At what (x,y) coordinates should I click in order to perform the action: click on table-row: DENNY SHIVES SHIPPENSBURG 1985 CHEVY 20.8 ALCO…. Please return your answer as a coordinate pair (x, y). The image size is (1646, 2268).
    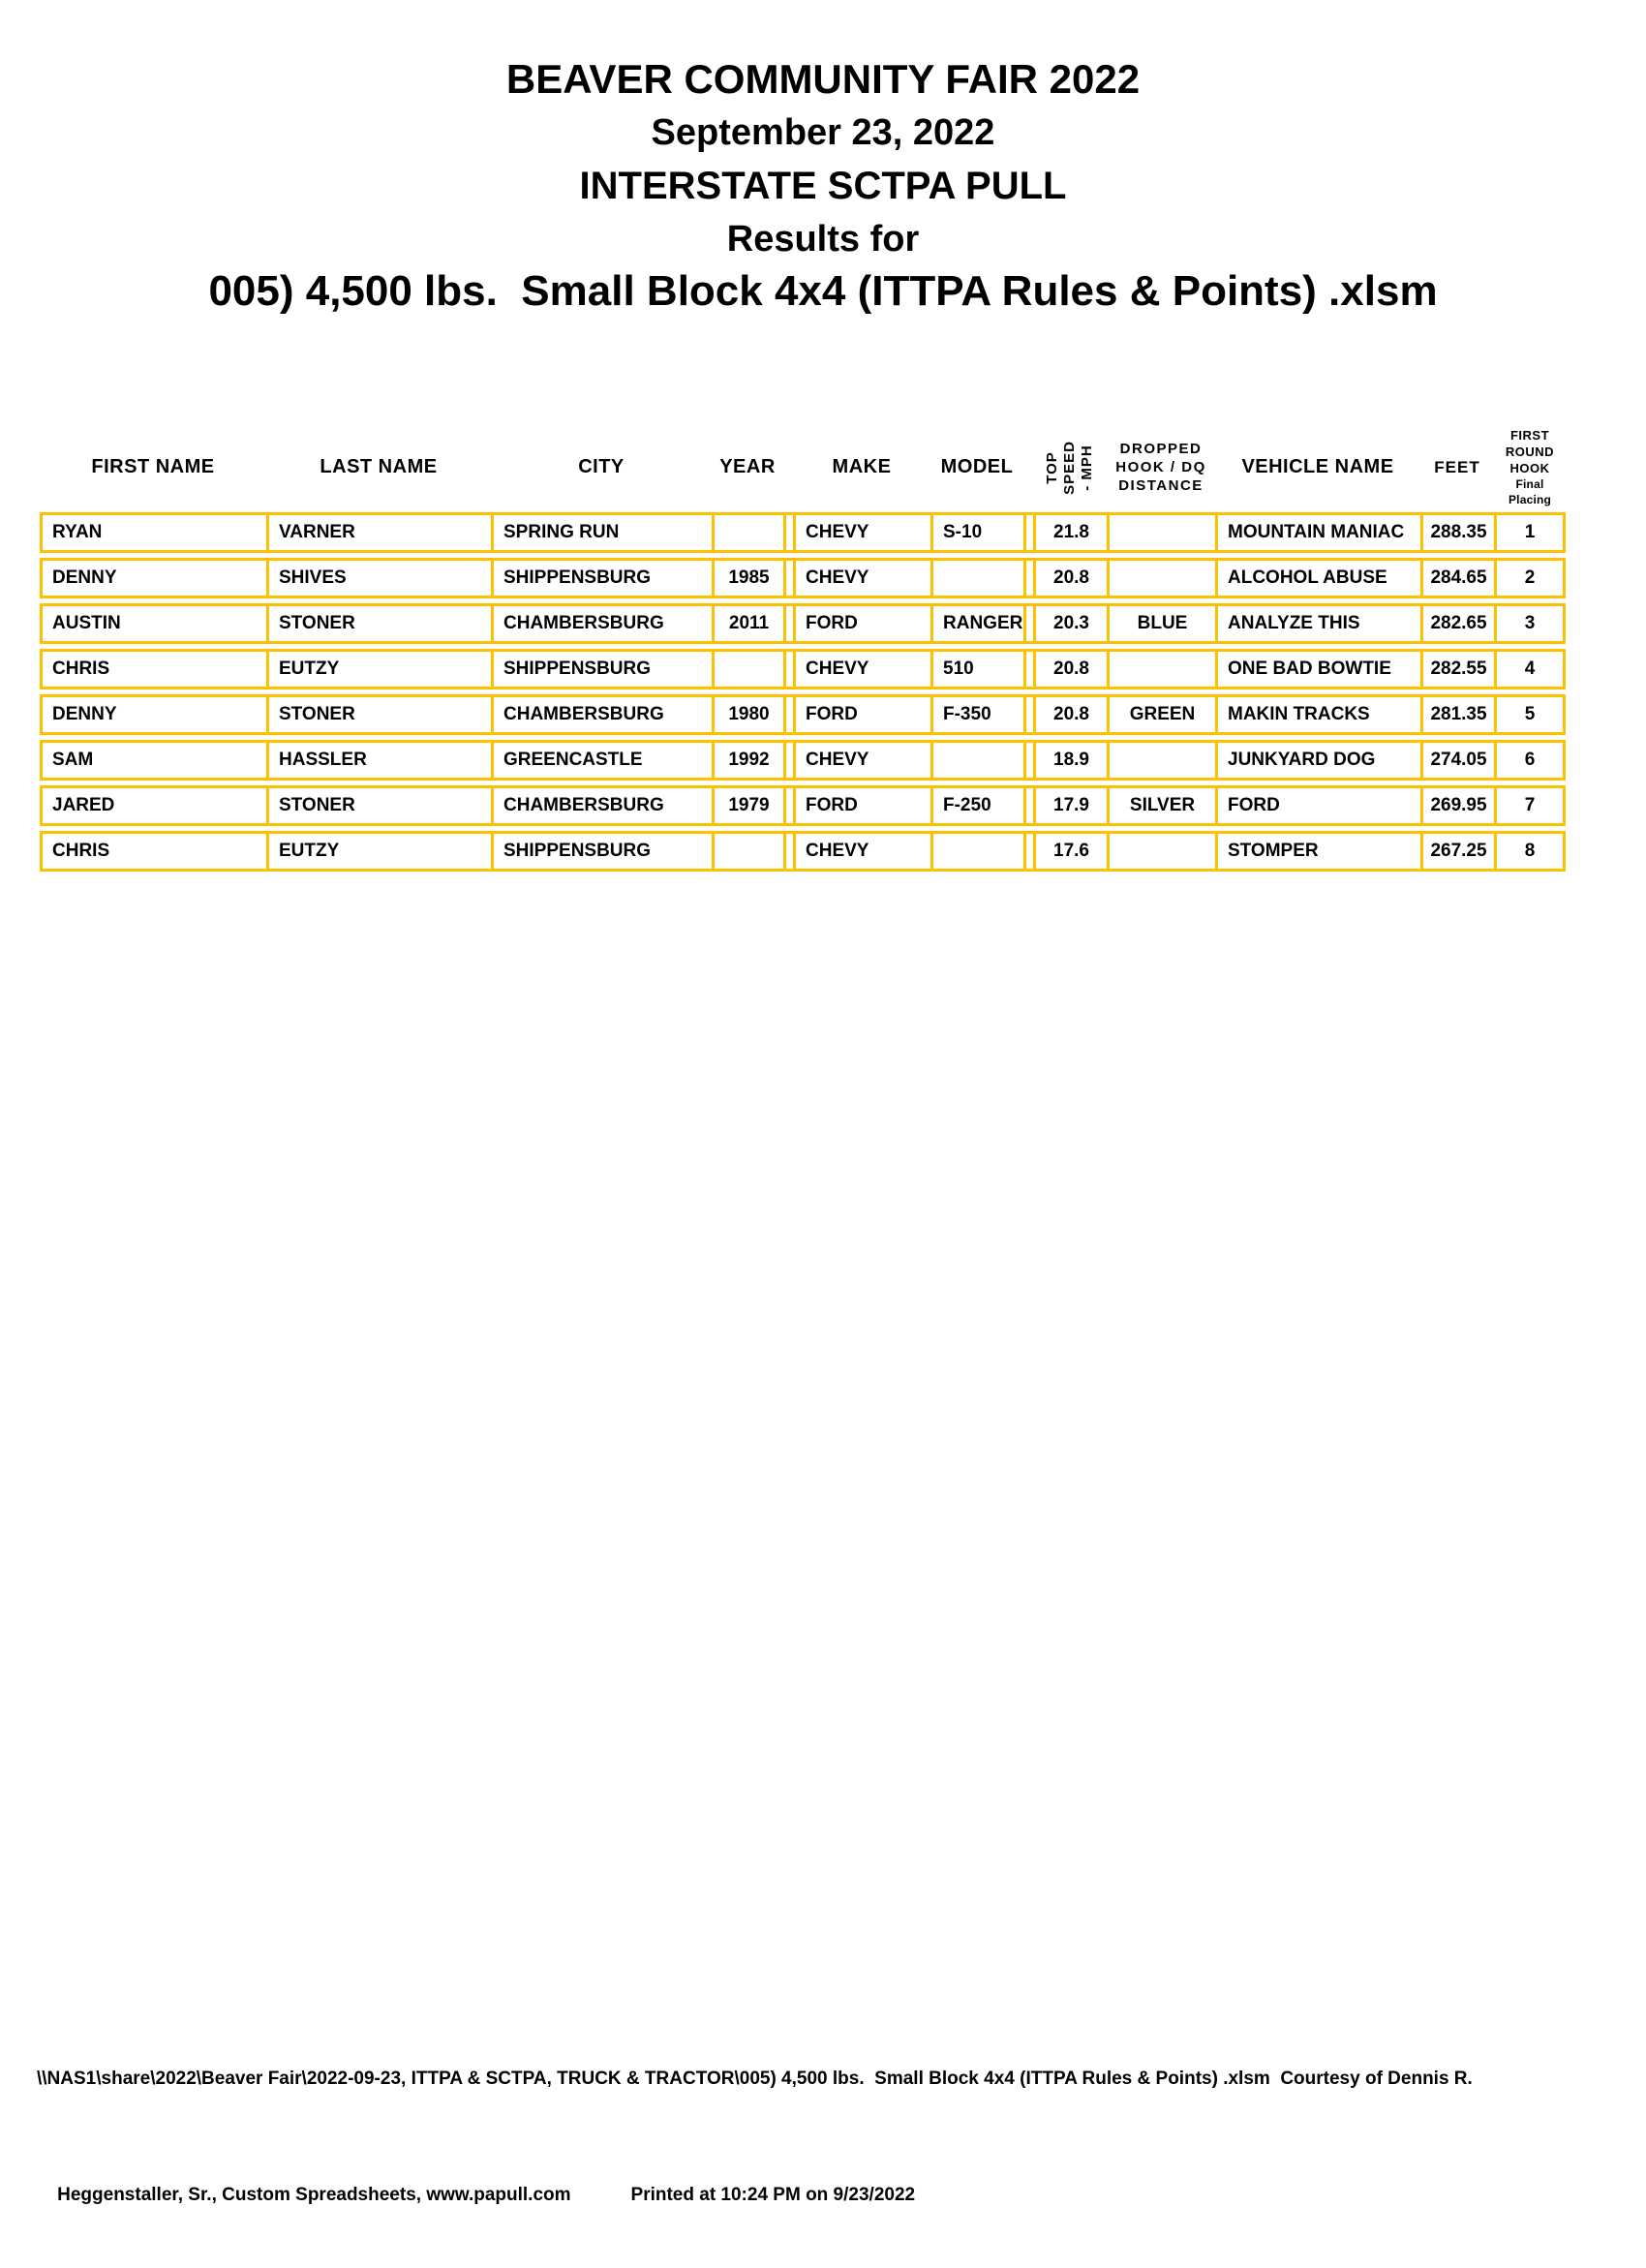
    Looking at the image, I should click on (803, 578).